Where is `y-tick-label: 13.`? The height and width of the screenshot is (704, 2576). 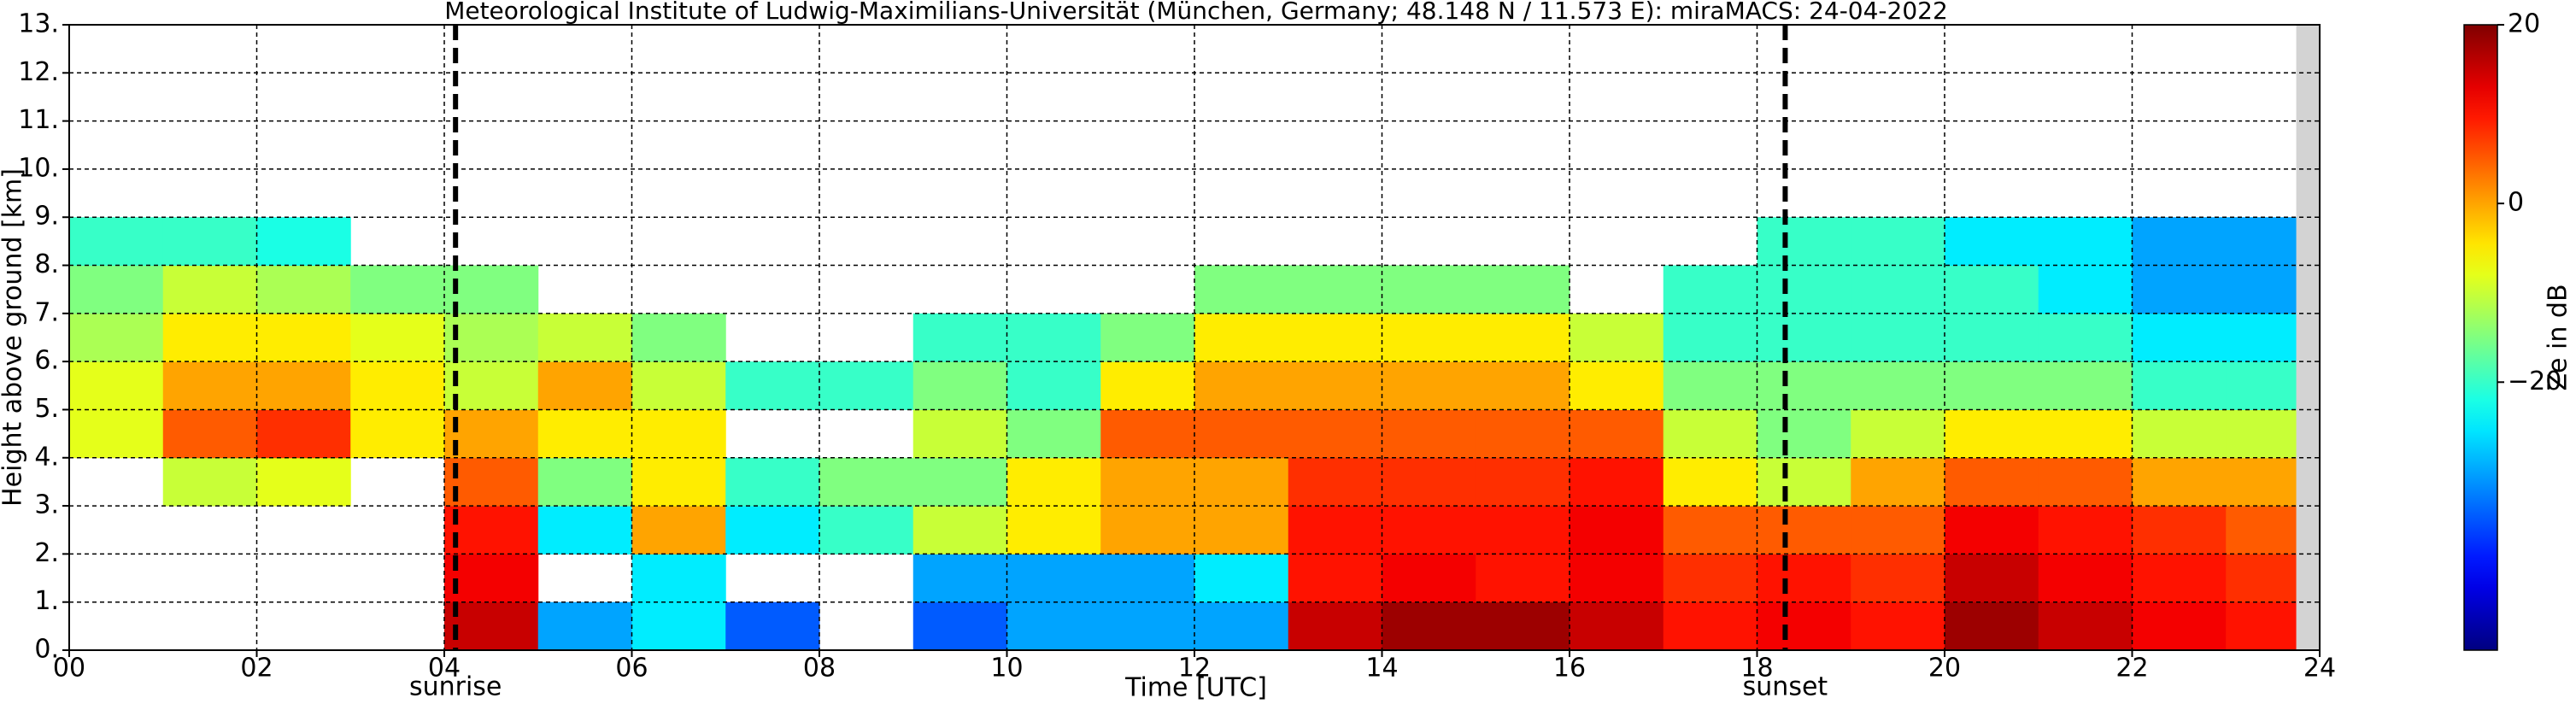 y-tick-label: 13. is located at coordinates (38, 24).